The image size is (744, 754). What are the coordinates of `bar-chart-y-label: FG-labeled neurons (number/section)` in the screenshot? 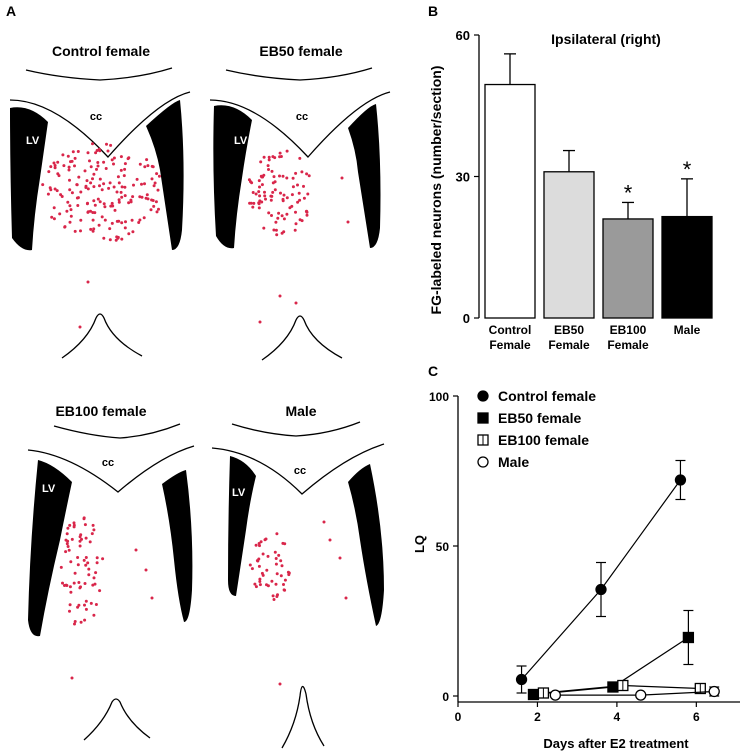 It's located at (436, 190).